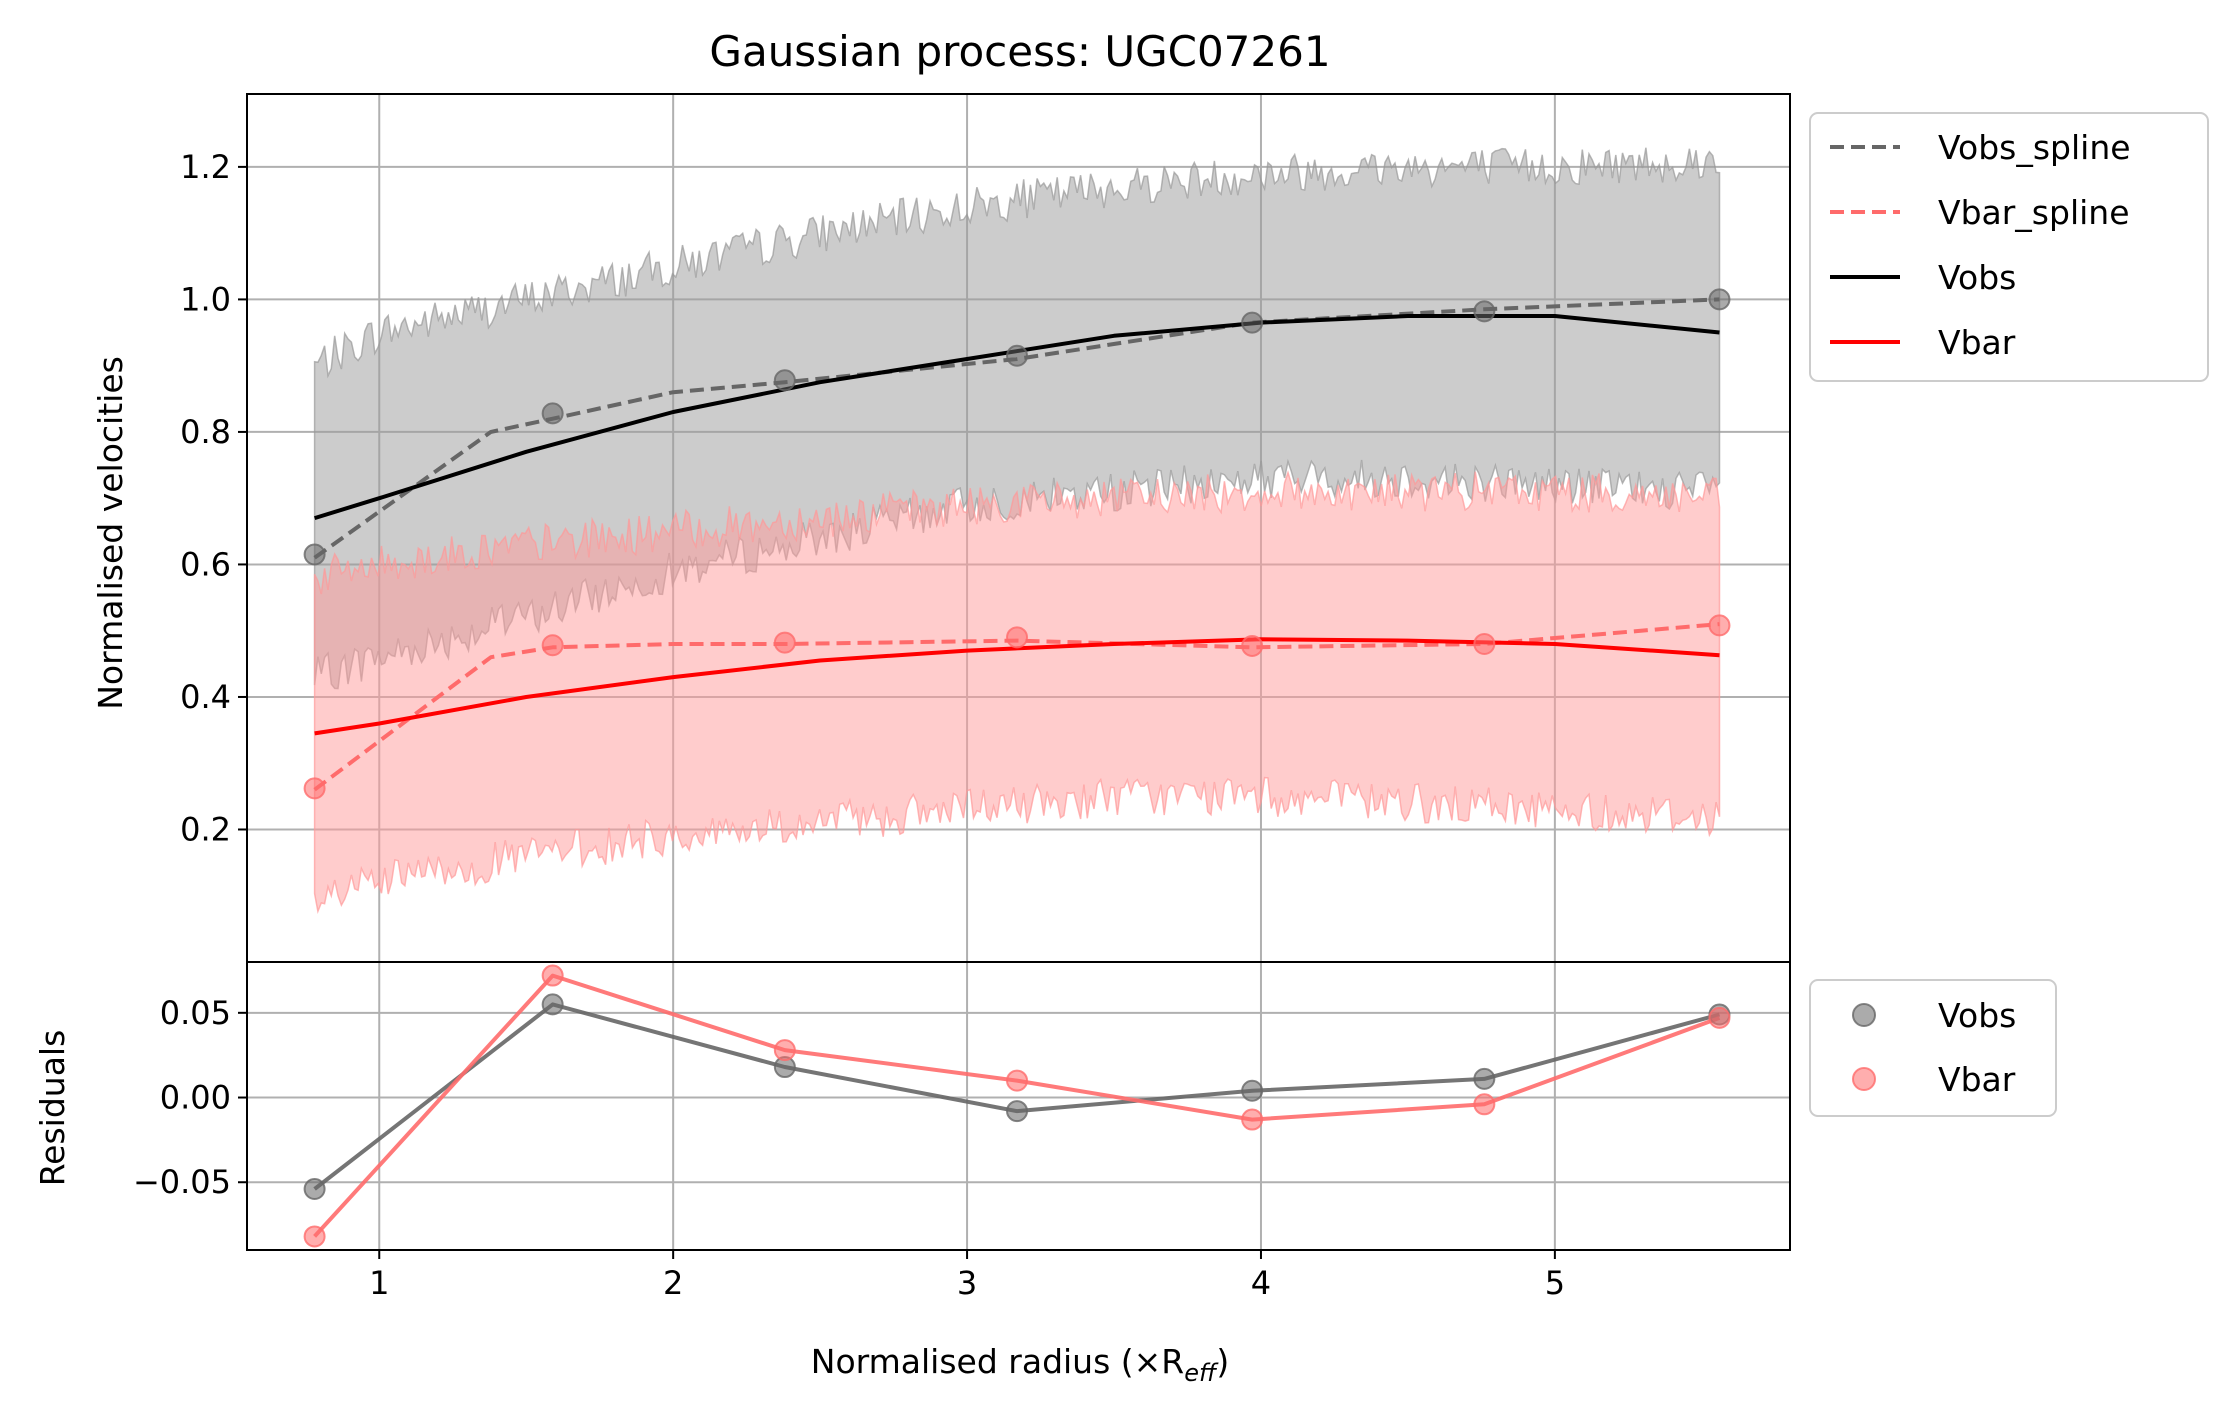 The width and height of the screenshot is (2225, 1406). What do you see at coordinates (1201, 1373) in the screenshot?
I see `x-axis-label-sub: eff` at bounding box center [1201, 1373].